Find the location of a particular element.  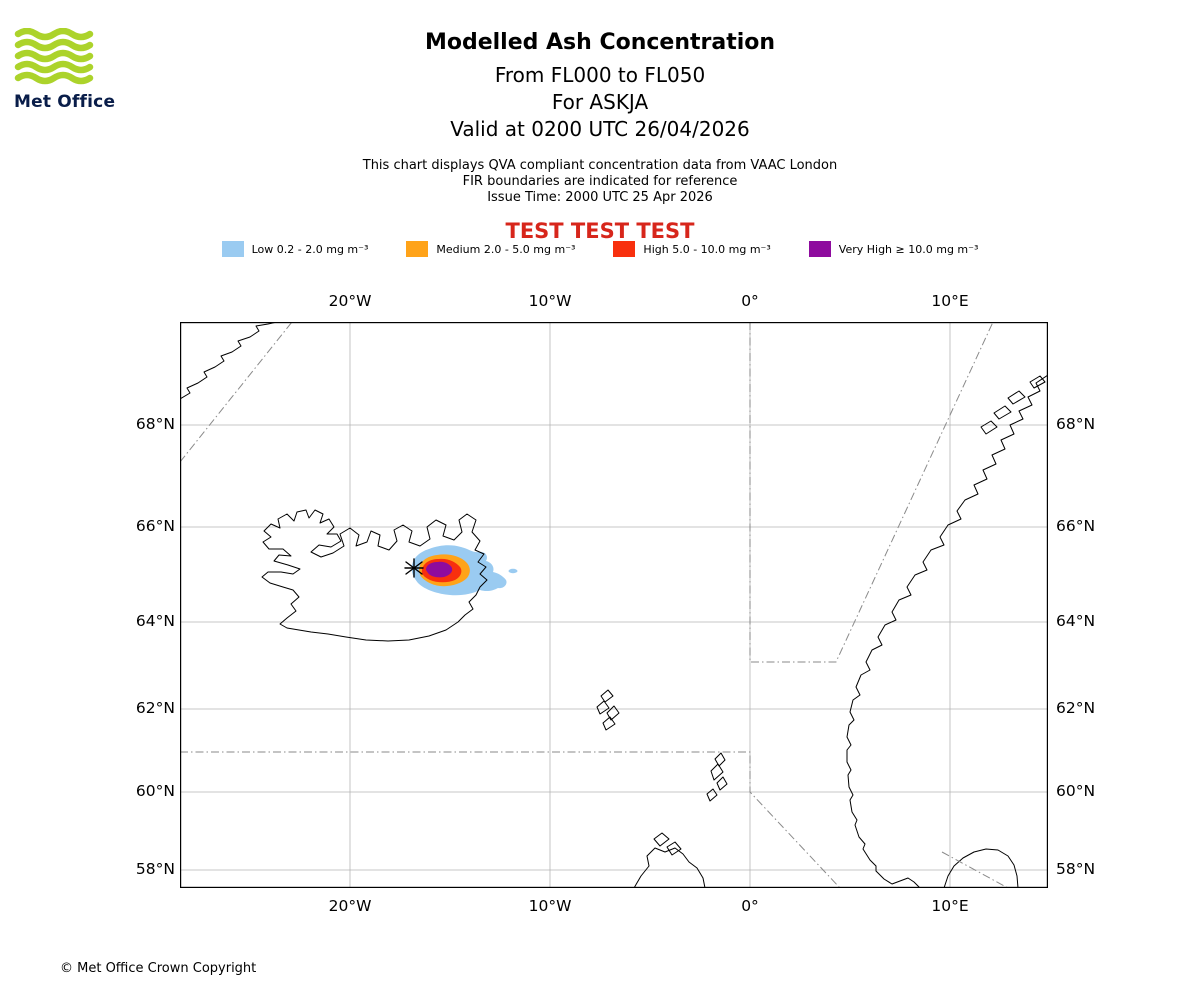

legend-swatch-high is located at coordinates (624, 249).